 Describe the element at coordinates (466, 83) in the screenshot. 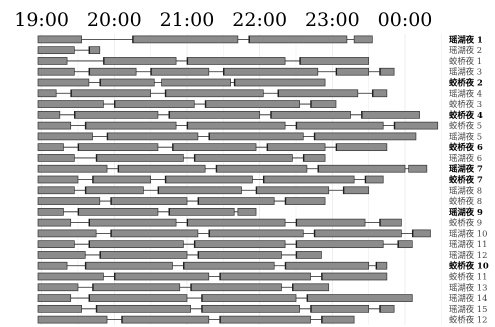

I see `row-label: 蛟桥夜 2` at that location.